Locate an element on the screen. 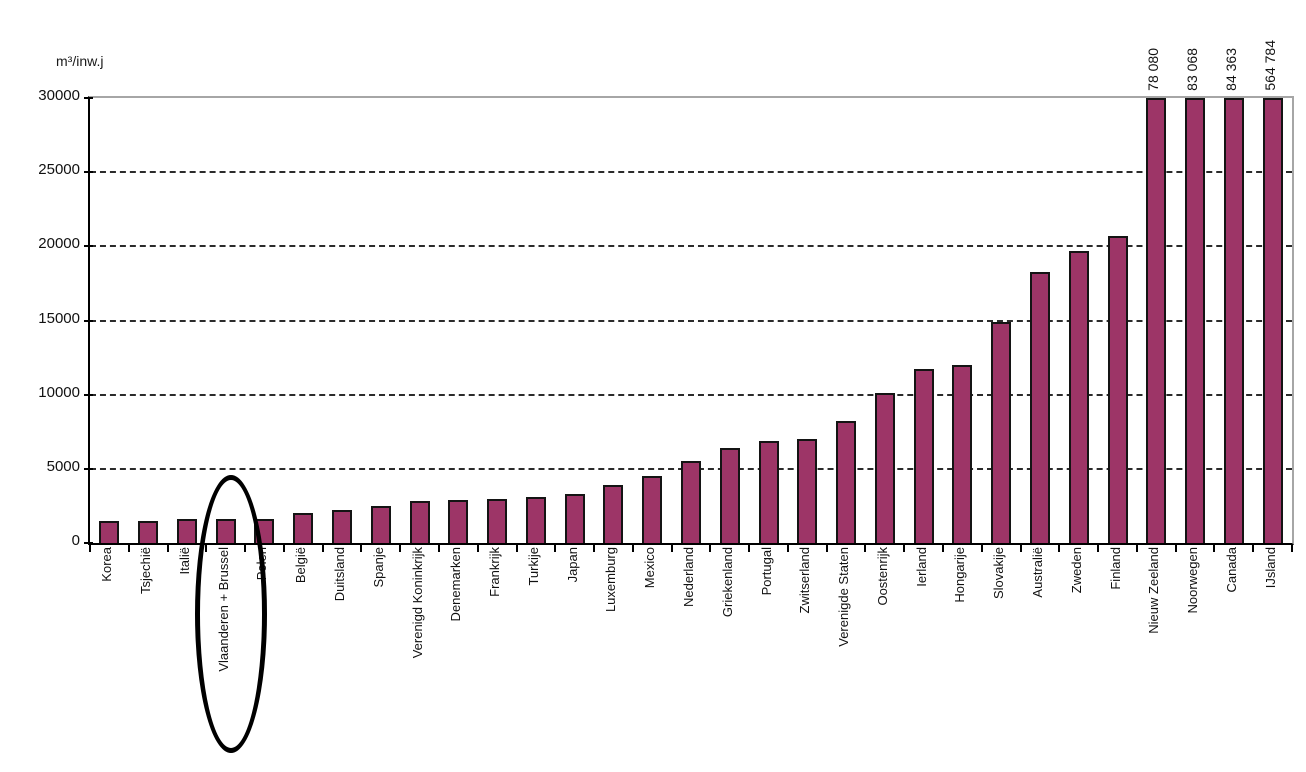 The image size is (1306, 772). x-category-label: Italië is located at coordinates (184, 561).